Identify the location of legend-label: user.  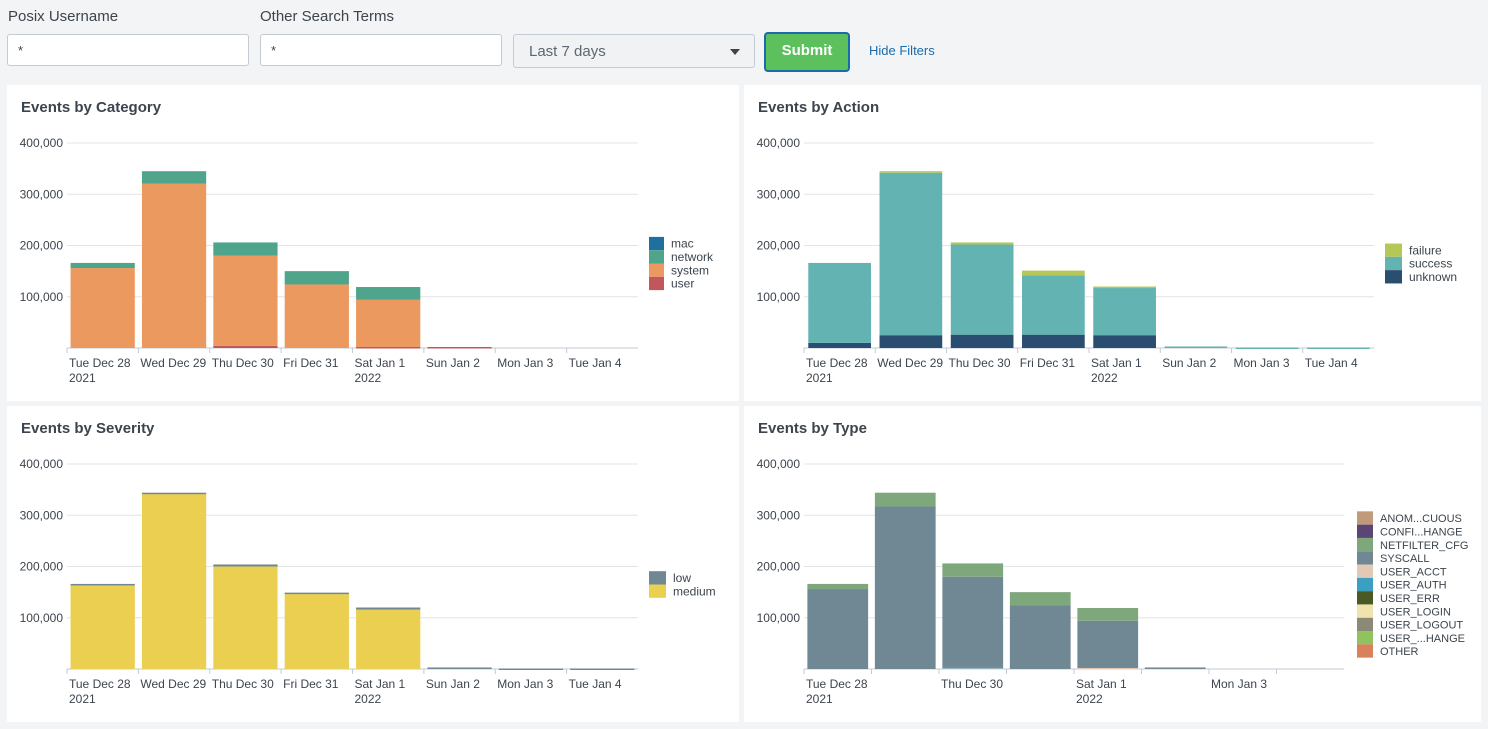
(682, 284).